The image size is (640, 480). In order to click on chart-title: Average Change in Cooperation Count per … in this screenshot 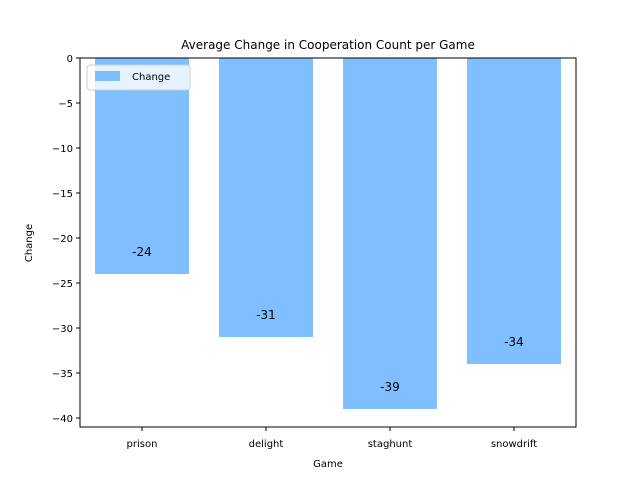, I will do `click(328, 45)`.